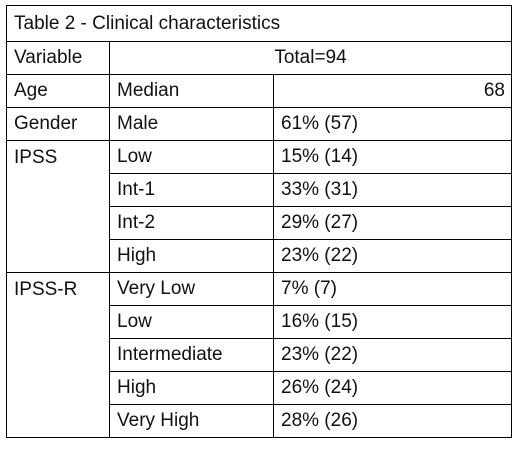 This screenshot has width=520, height=465. What do you see at coordinates (392, 289) in the screenshot?
I see `value-cell: 7% (7)` at bounding box center [392, 289].